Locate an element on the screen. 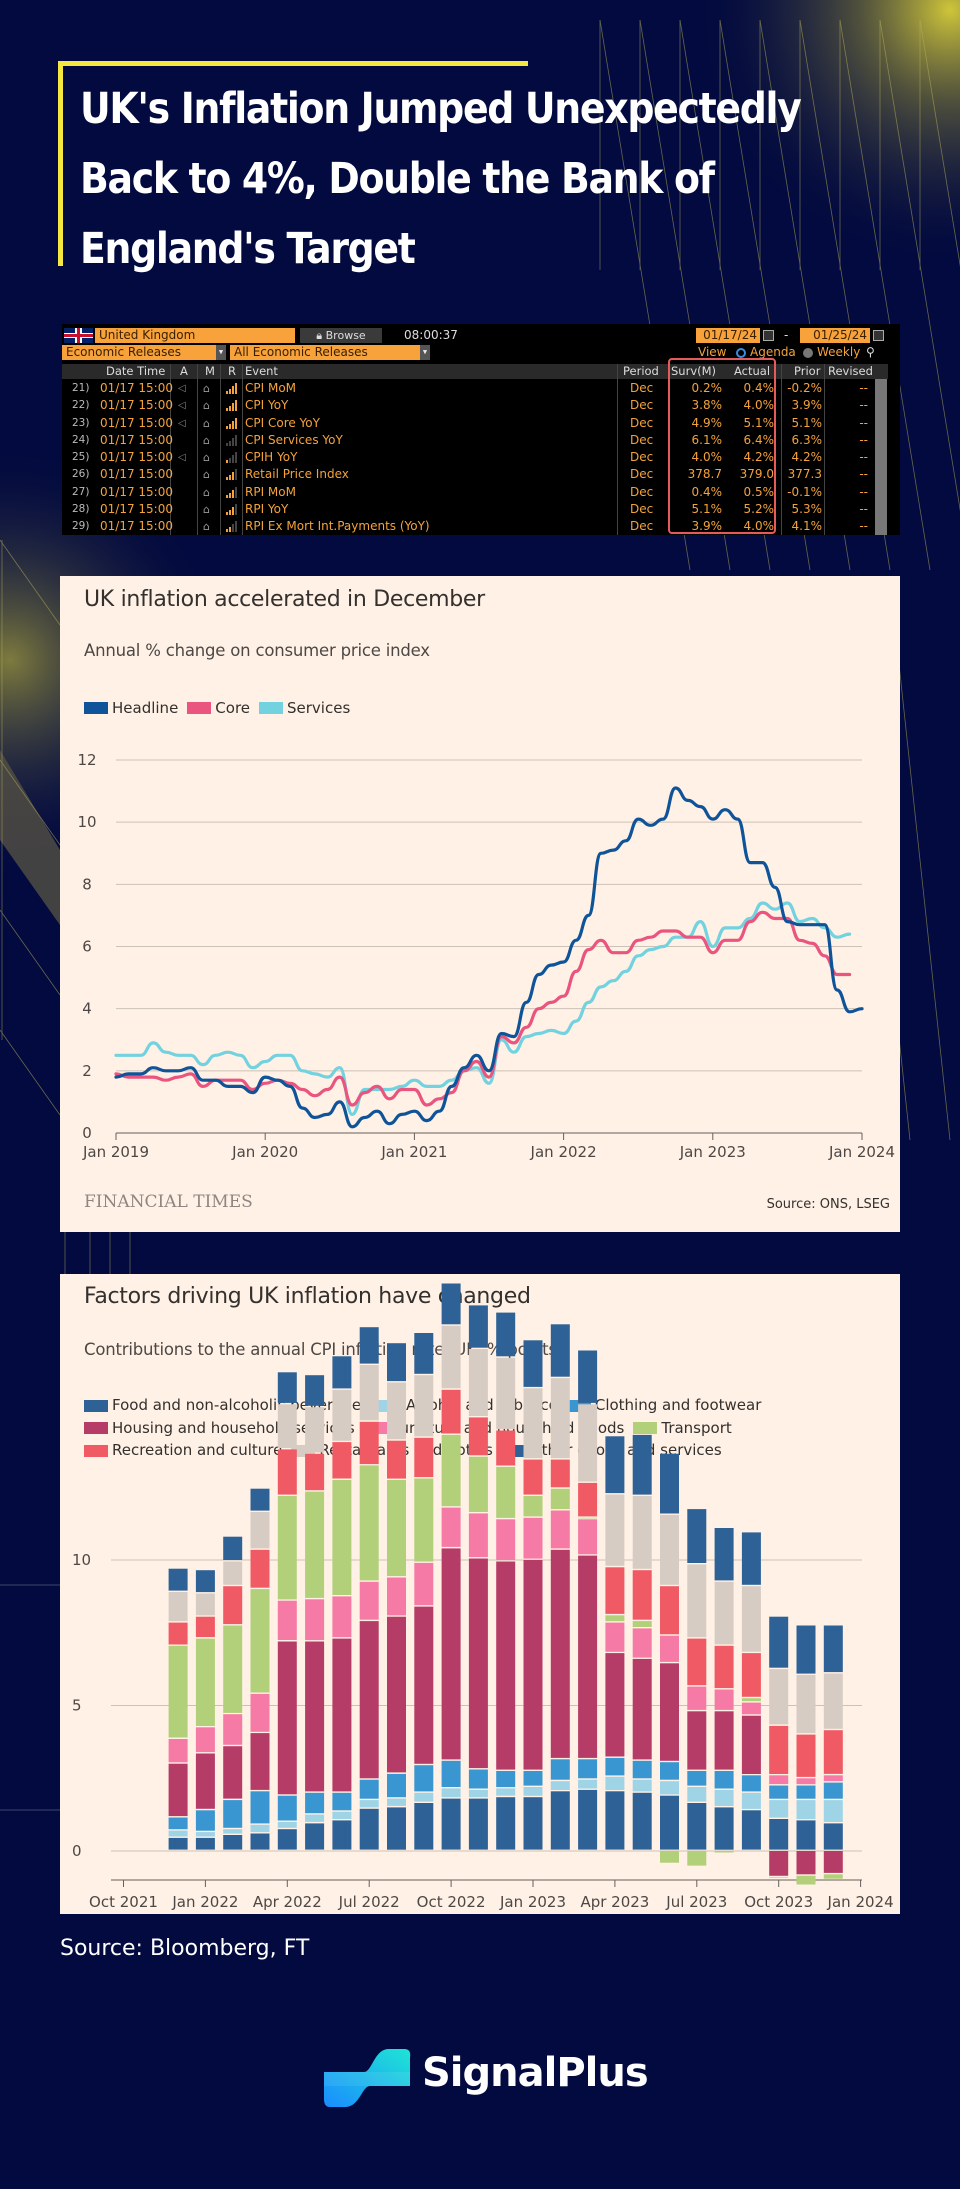  x-tick-label: Oct 2022 is located at coordinates (451, 1902).